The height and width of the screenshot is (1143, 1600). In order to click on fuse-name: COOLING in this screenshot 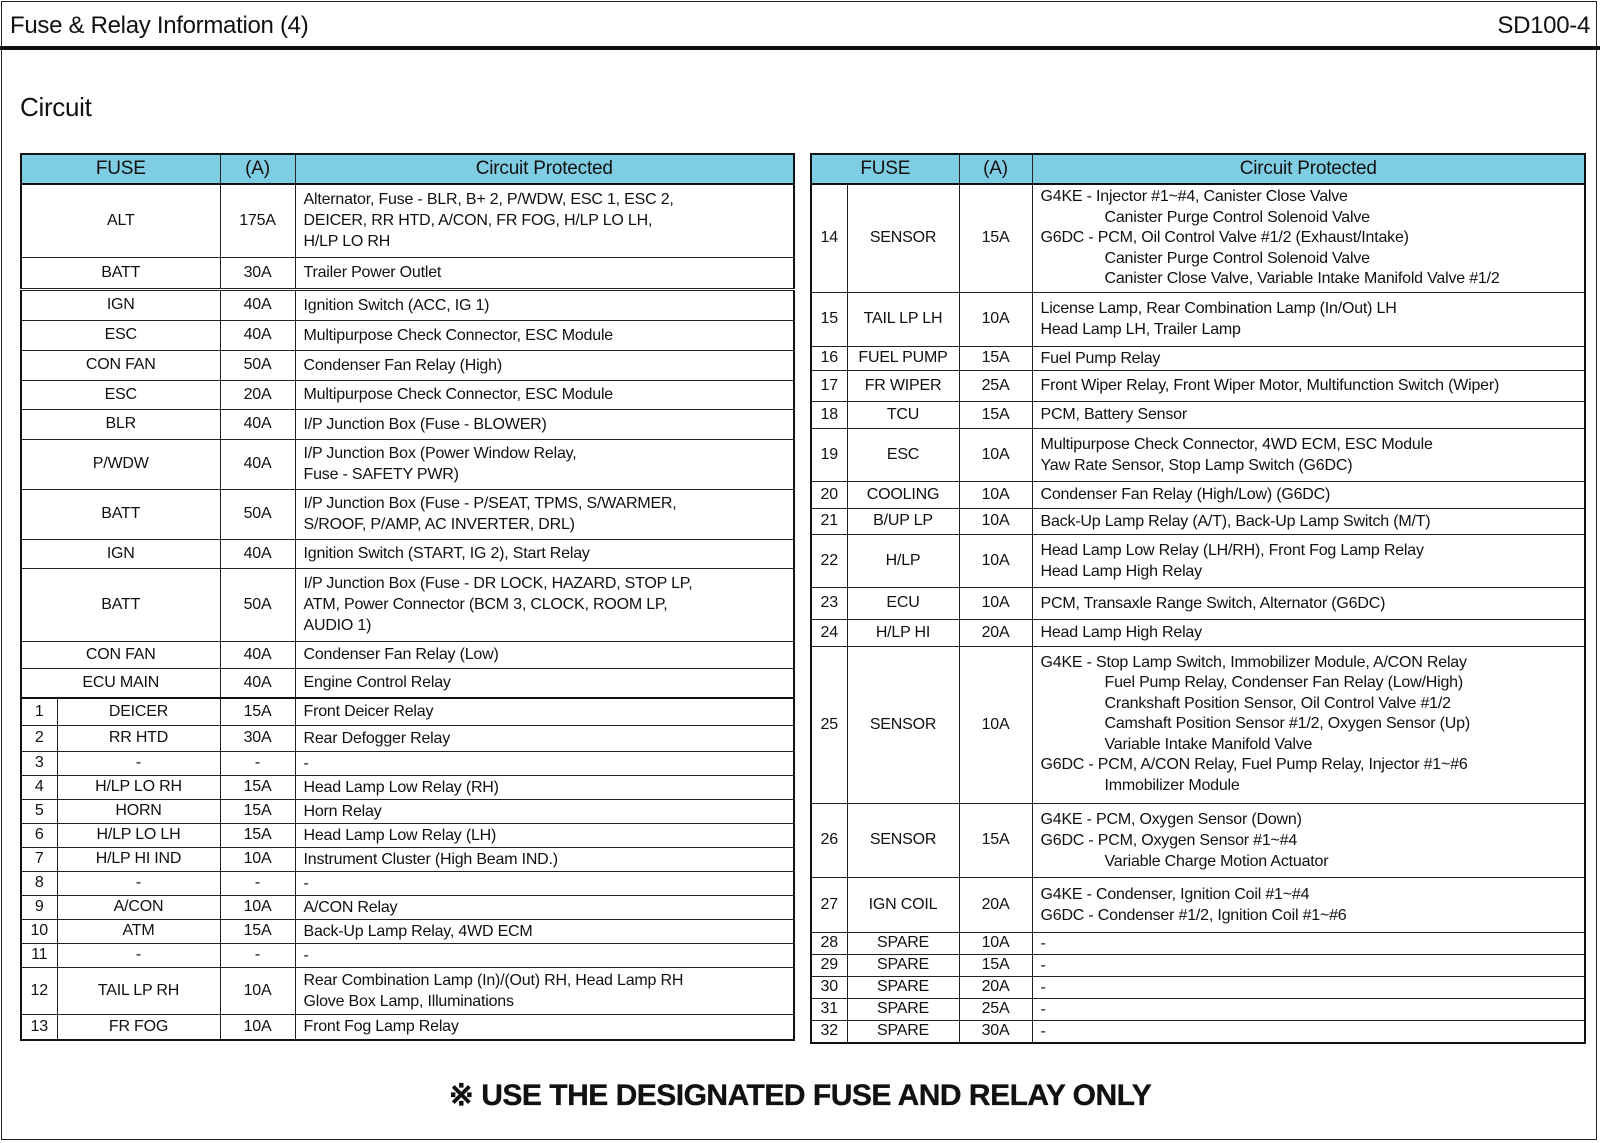, I will do `click(903, 494)`.